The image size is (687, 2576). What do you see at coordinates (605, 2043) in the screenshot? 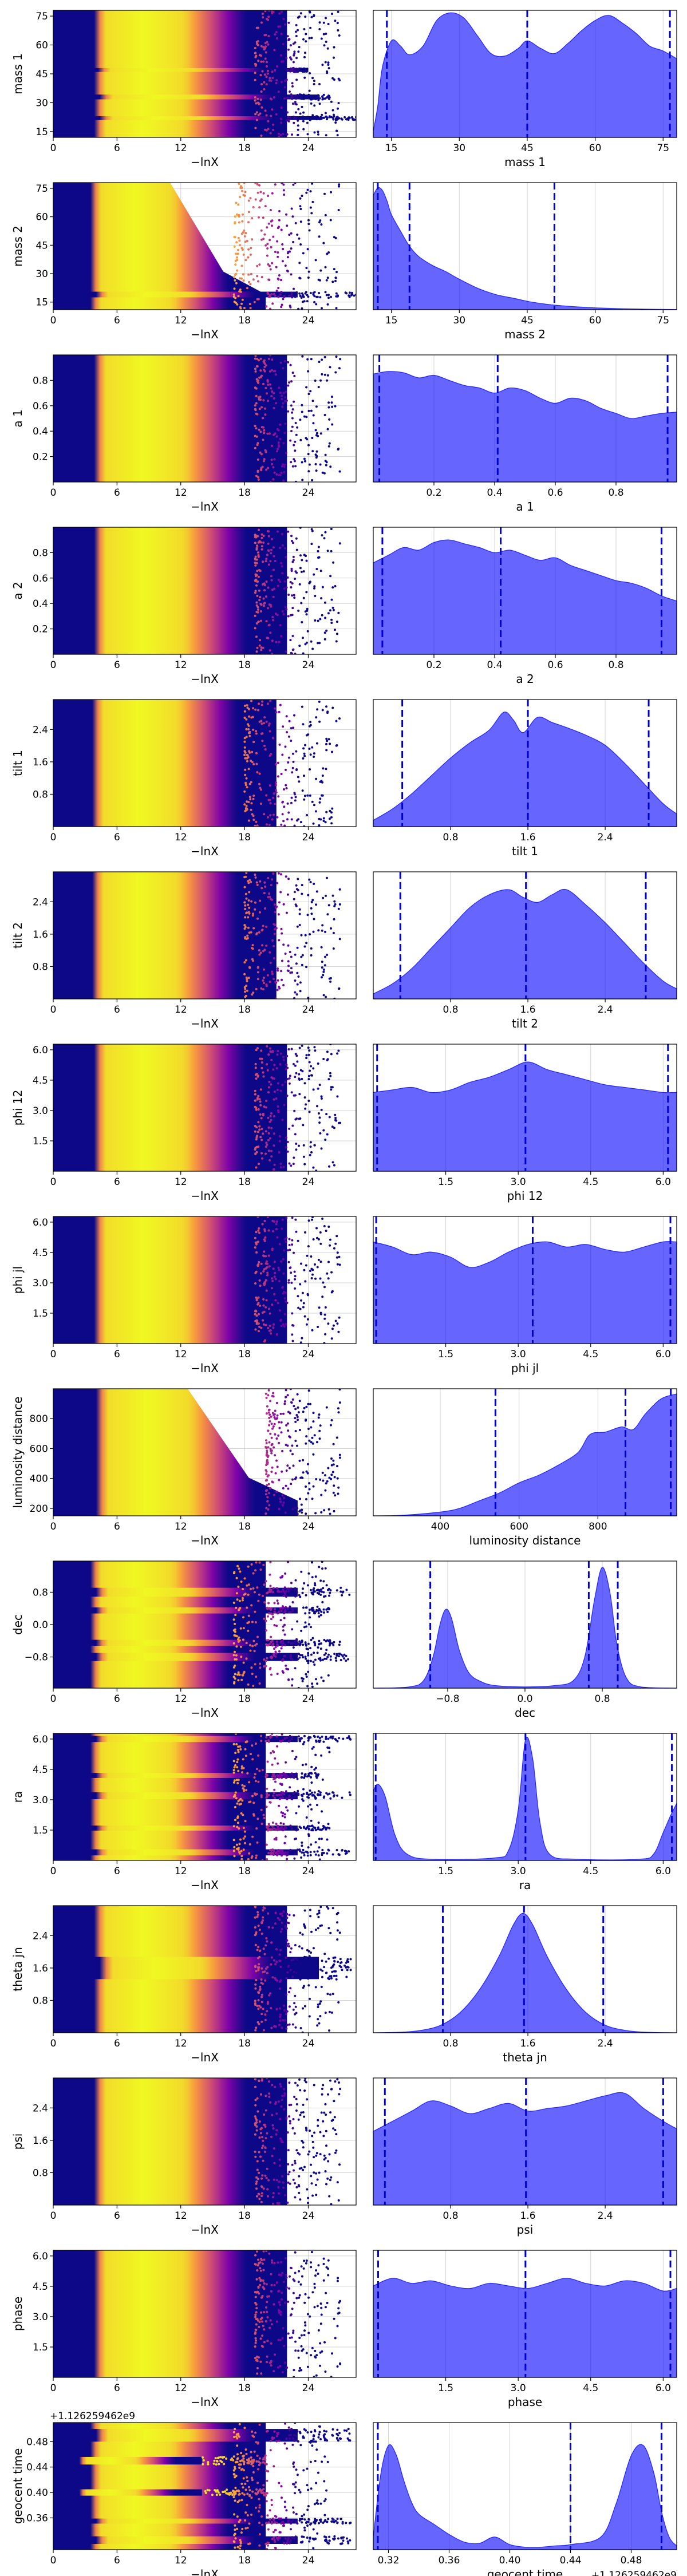
I see `x-tick-label: 2.4` at bounding box center [605, 2043].